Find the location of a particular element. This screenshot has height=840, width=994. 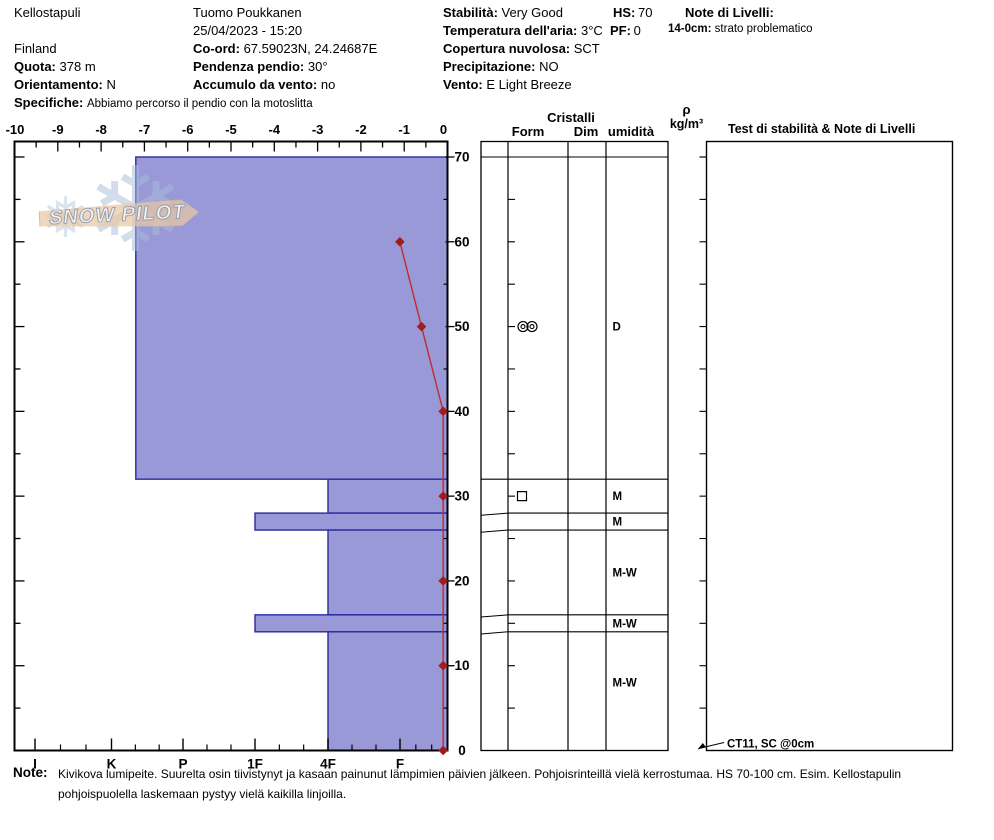

dim-col-header: Dim is located at coordinates (586, 131).